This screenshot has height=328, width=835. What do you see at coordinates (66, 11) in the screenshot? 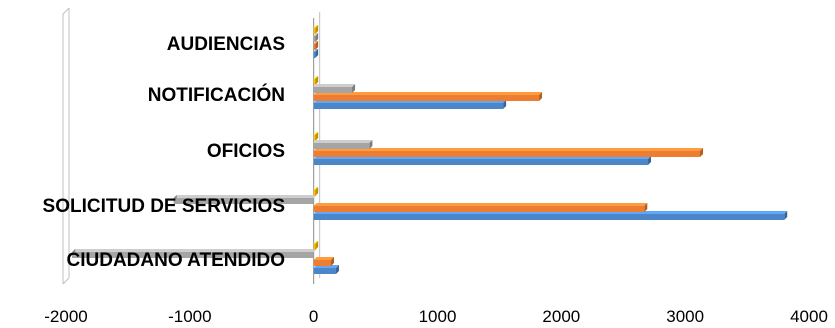
I see `left-wall-top-edge` at bounding box center [66, 11].